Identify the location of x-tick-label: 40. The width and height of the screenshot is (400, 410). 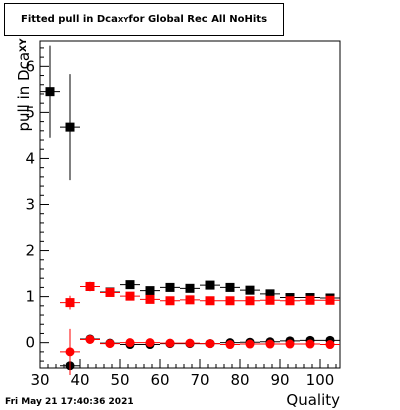
(79, 380).